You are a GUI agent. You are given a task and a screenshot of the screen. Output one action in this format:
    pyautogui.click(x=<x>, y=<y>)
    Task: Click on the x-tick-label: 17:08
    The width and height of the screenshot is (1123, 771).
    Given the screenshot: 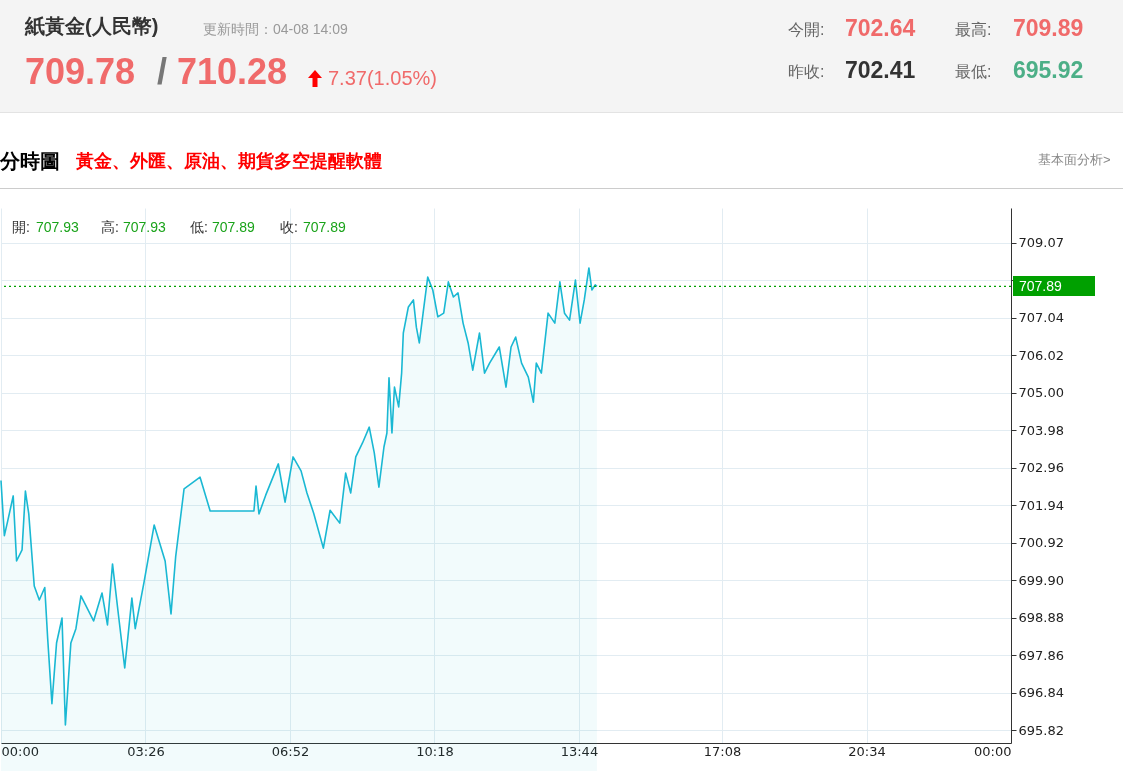 What is the action you would take?
    pyautogui.click(x=722, y=751)
    